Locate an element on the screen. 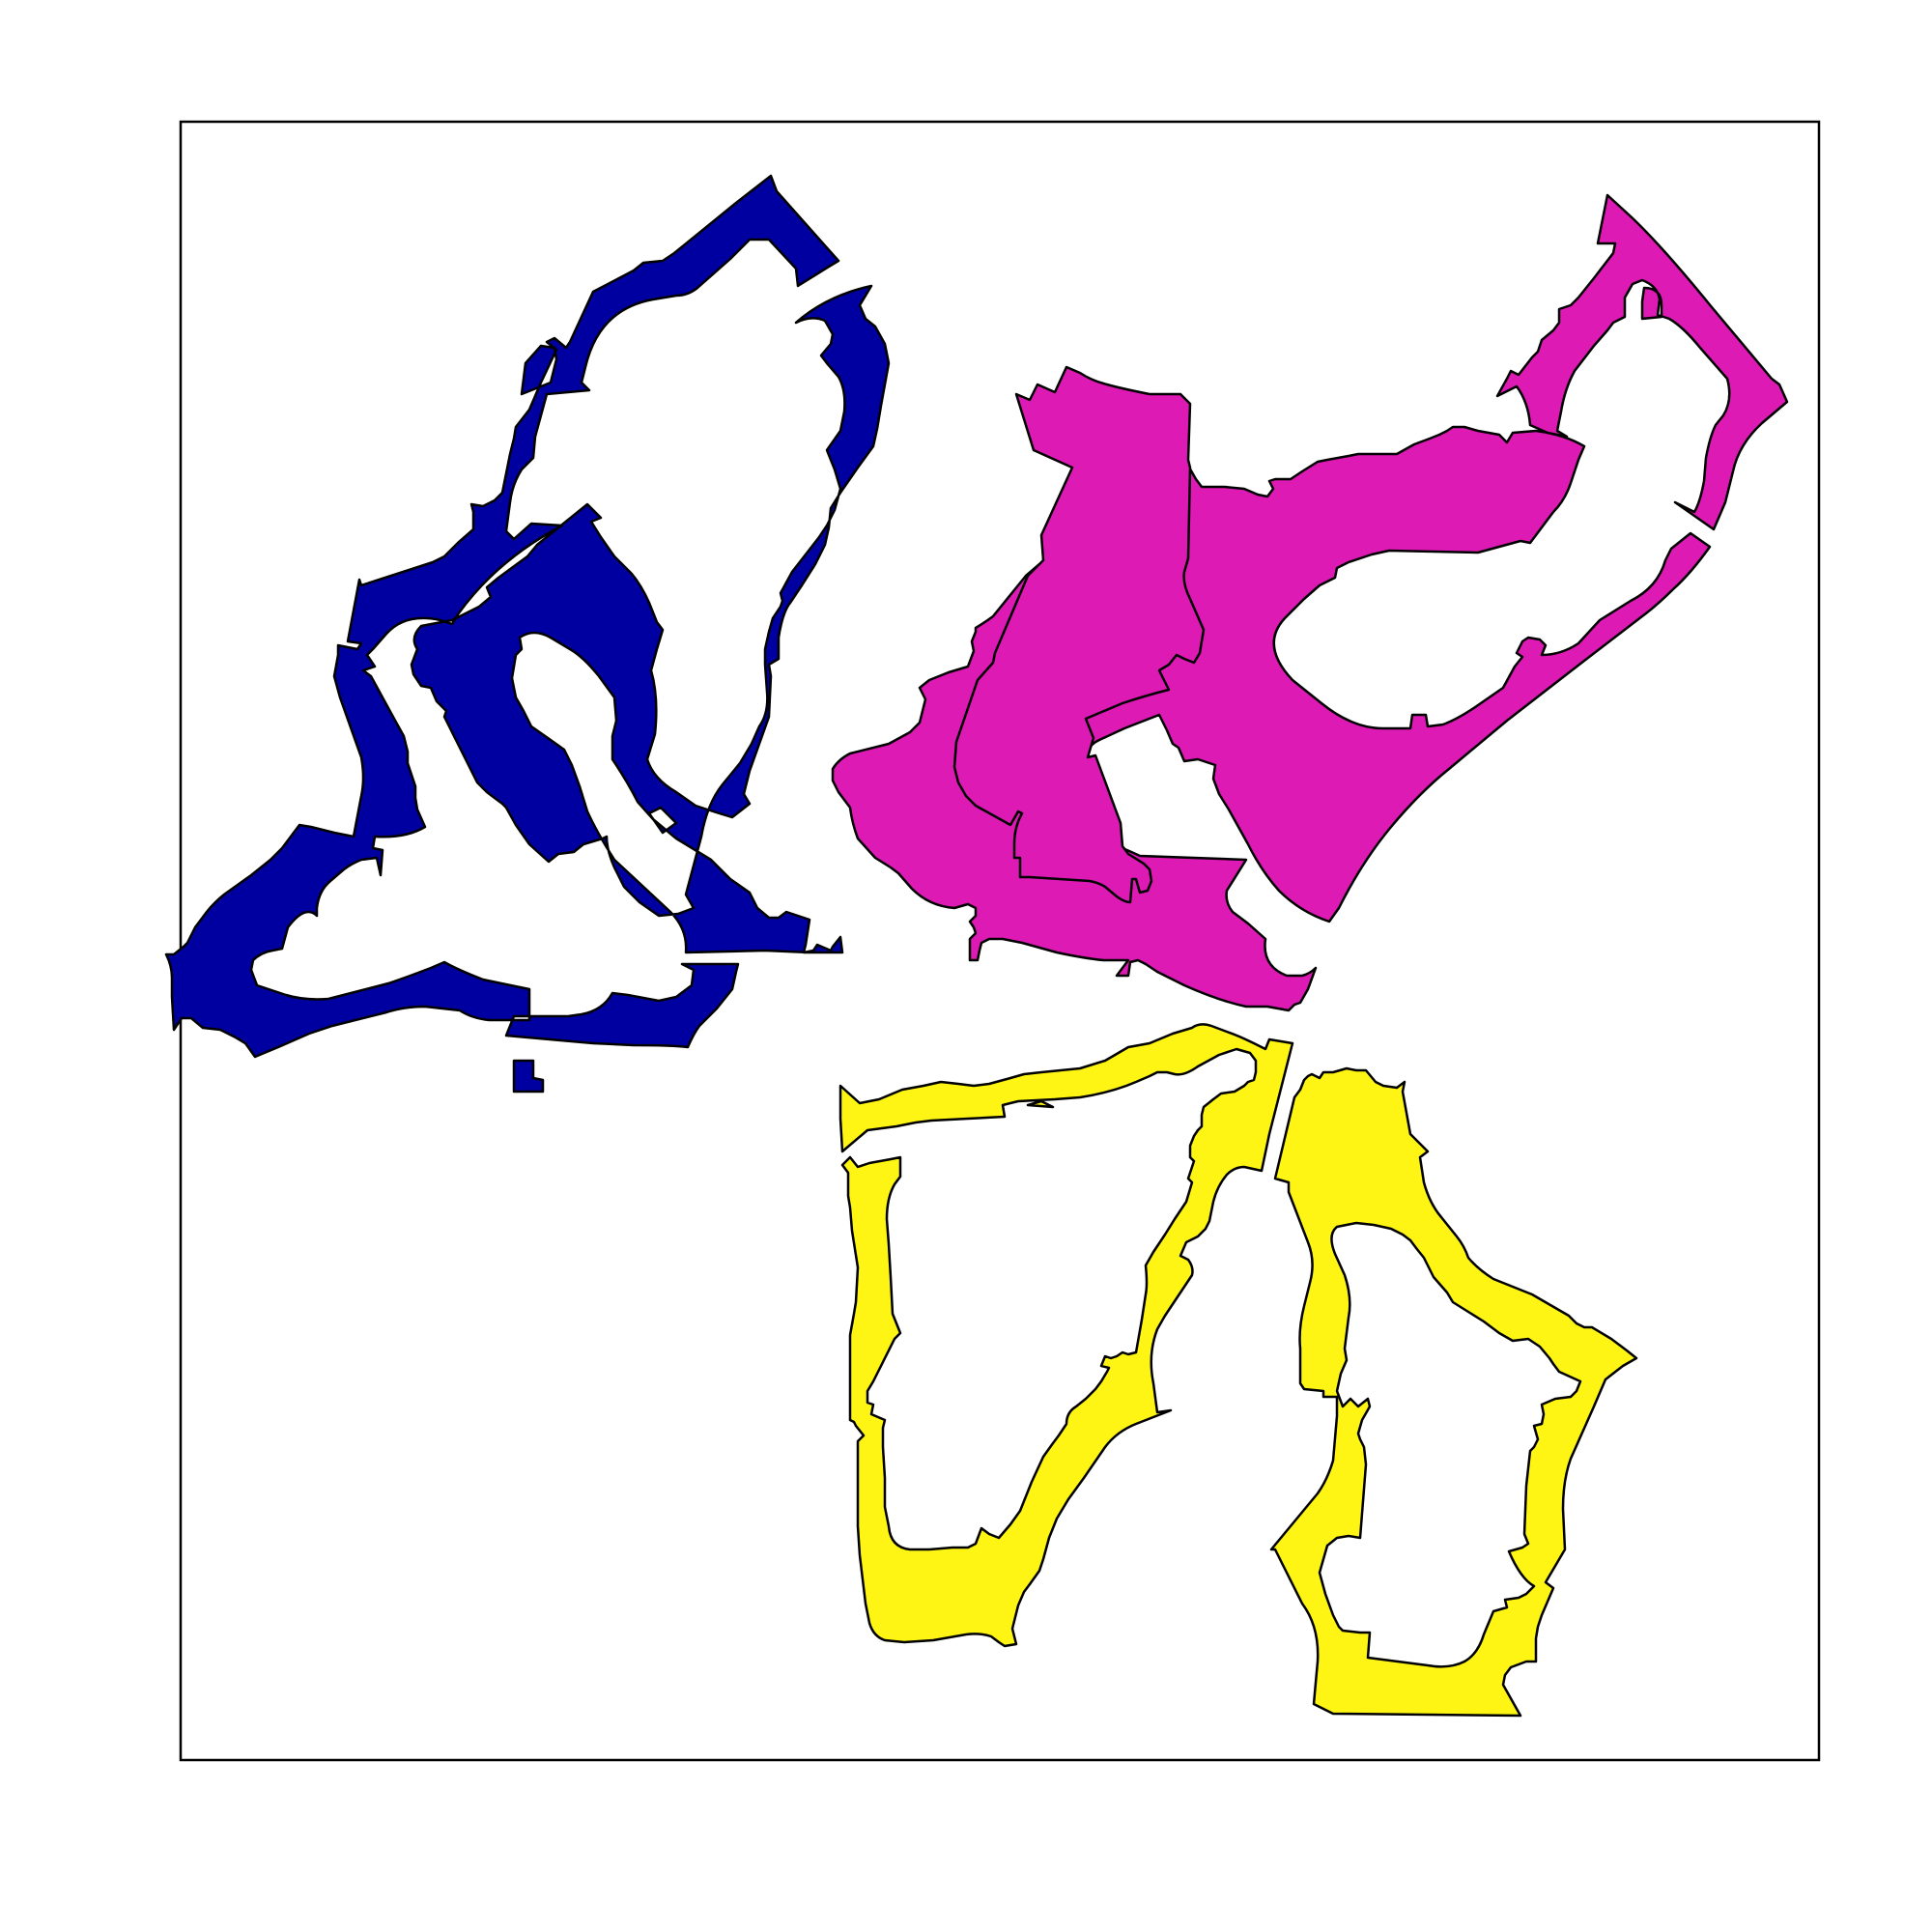 This screenshot has width=1932, height=1932. magenta-ring-shape is located at coordinates (1079, 634).